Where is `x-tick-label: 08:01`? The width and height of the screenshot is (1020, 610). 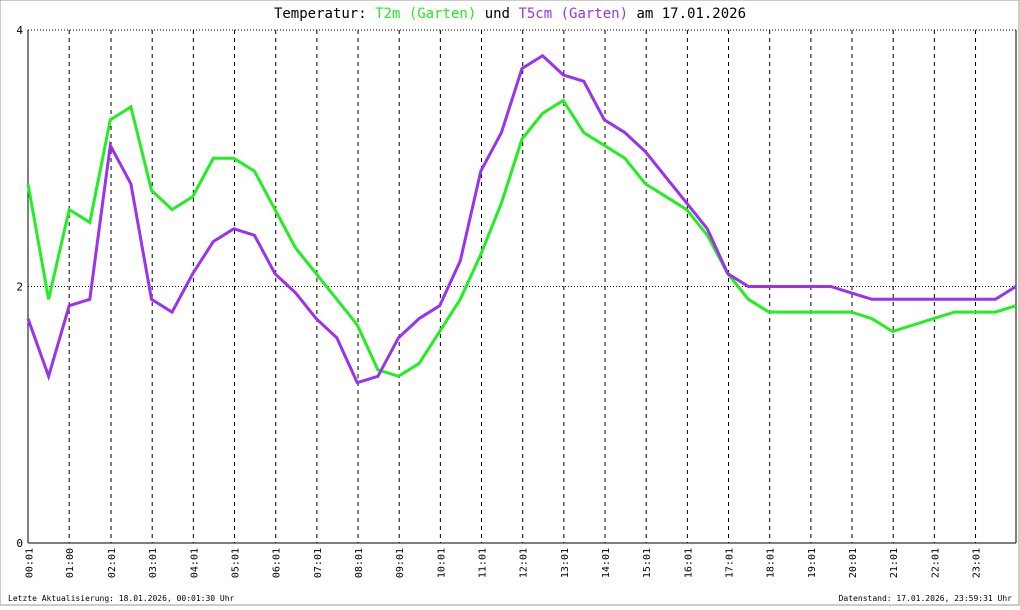
x-tick-label: 08:01 is located at coordinates (359, 563).